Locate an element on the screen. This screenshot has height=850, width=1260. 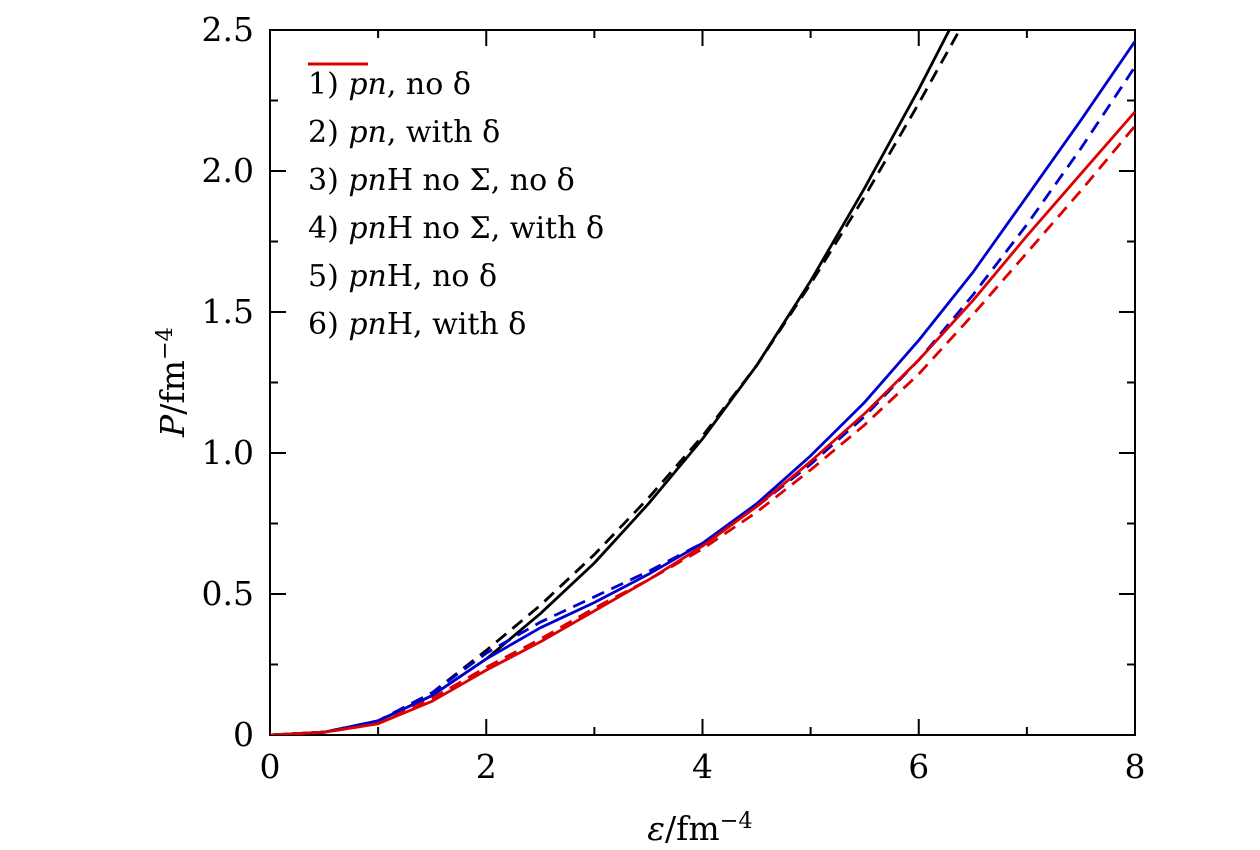
legend-line-sample is located at coordinates (338, 64).